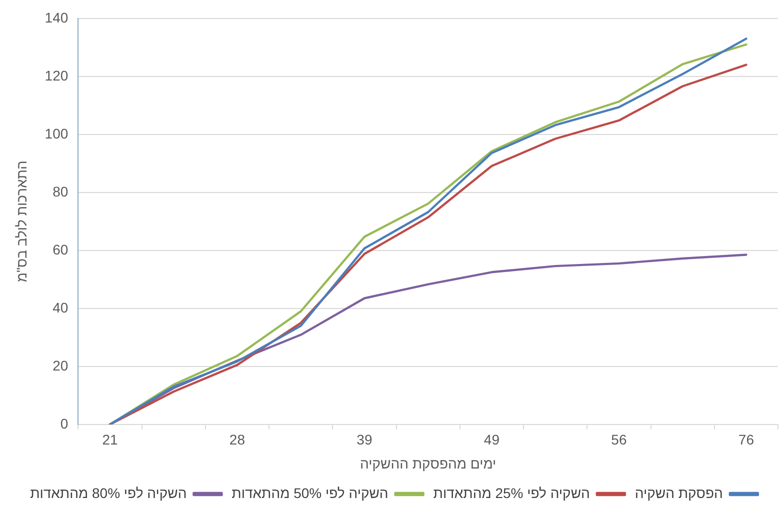 Image resolution: width=784 pixels, height=515 pixels. What do you see at coordinates (678, 492) in the screenshot?
I see `legend-label: הפסקת השקיה` at bounding box center [678, 492].